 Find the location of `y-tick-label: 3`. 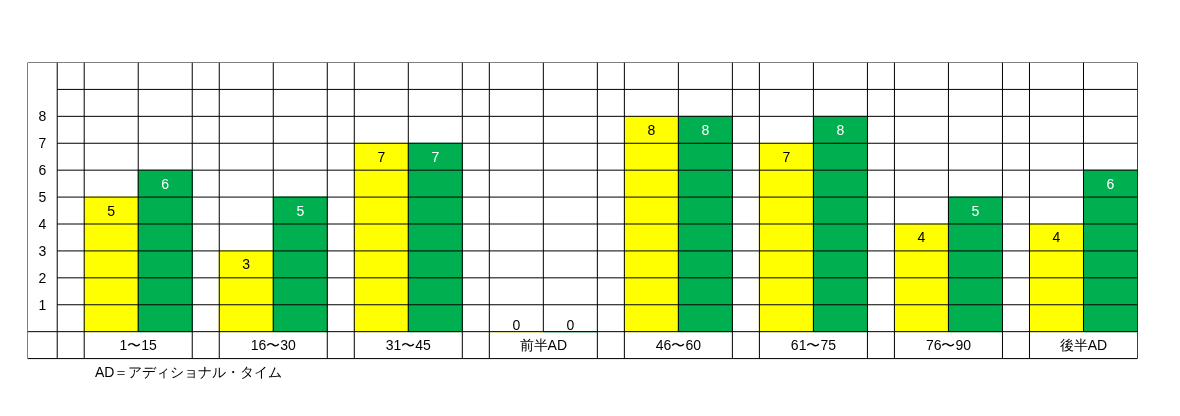

y-tick-label: 3 is located at coordinates (42, 250).